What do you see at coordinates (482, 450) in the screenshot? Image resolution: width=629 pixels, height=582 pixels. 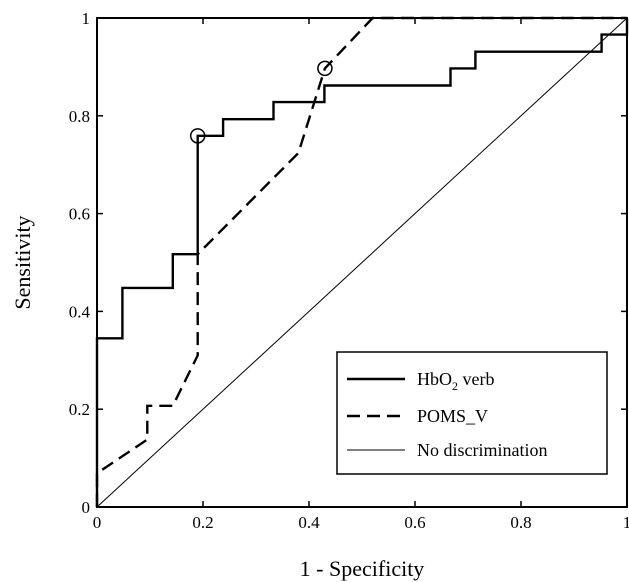 I see `legend-label-2: No discrimination` at bounding box center [482, 450].